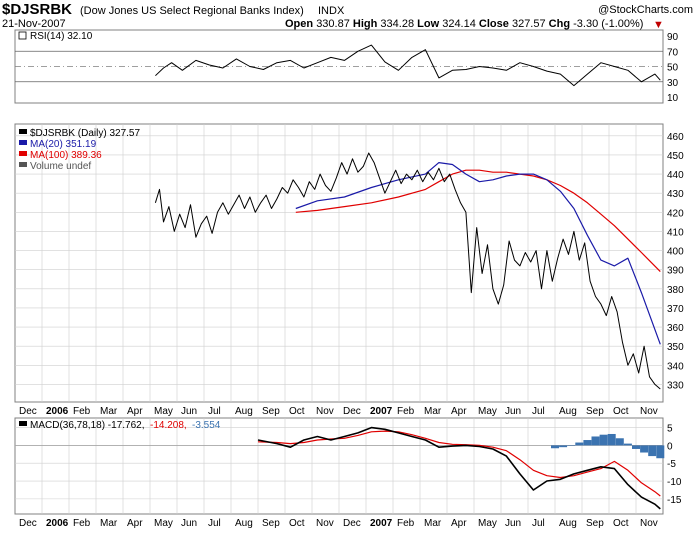 This screenshot has width=700, height=535. What do you see at coordinates (408, 65) in the screenshot?
I see `rsi-line` at bounding box center [408, 65].